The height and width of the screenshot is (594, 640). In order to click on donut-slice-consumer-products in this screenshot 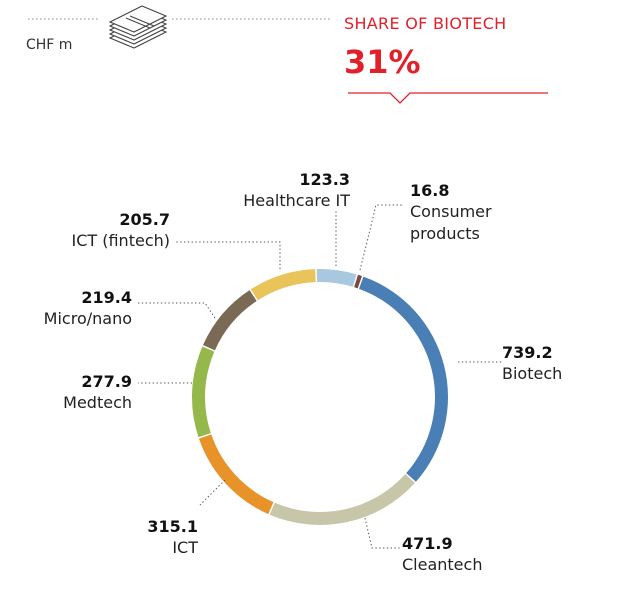, I will do `click(358, 281)`.